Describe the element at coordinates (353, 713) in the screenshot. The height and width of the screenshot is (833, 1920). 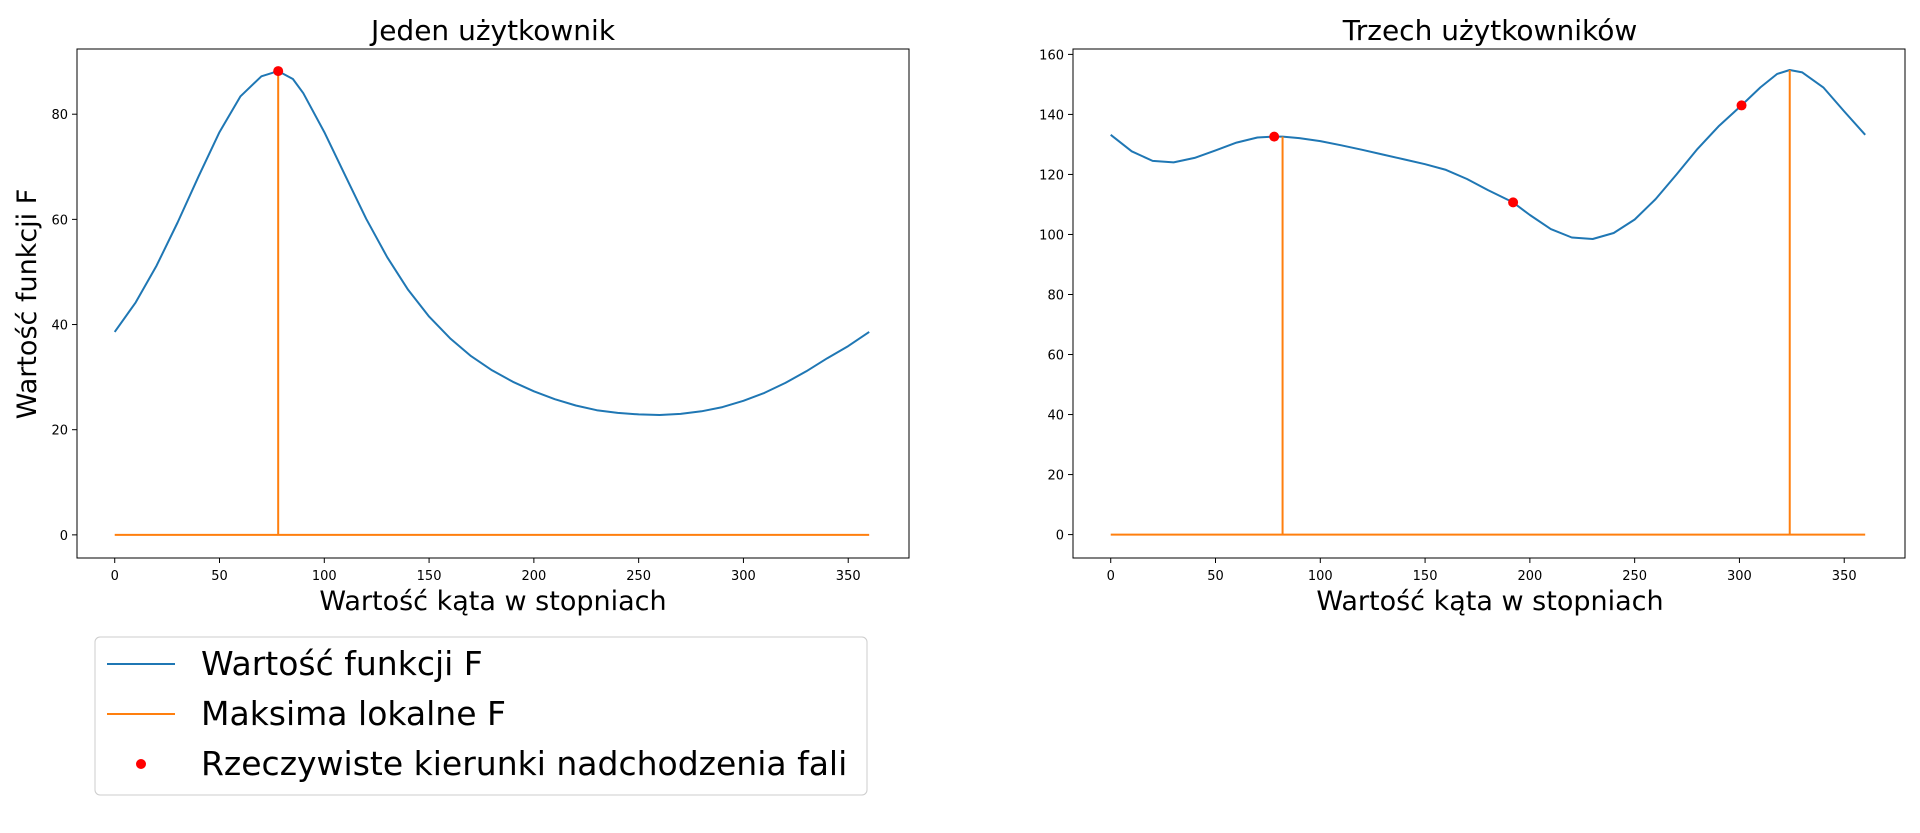
I see `legend-label: Maksima lokalne F` at that location.